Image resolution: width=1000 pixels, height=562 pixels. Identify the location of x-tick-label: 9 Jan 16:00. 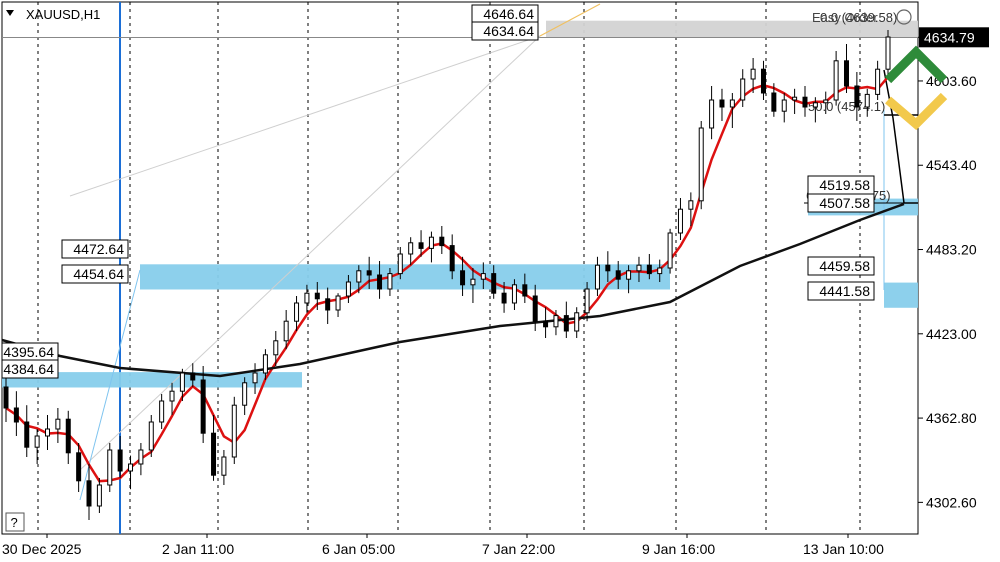
(678, 549).